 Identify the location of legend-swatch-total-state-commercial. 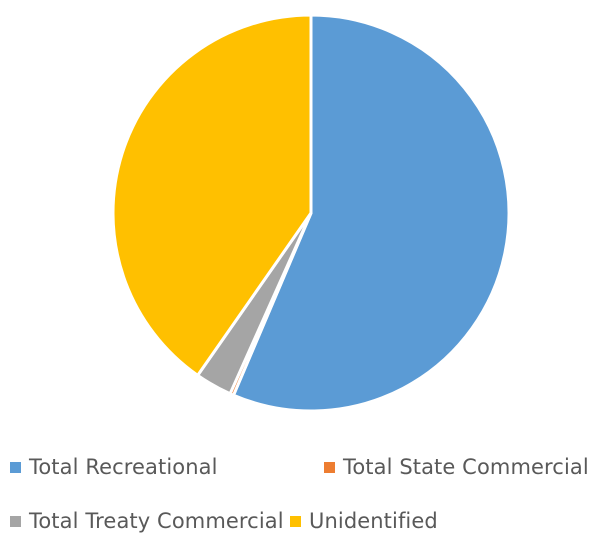
(329, 467).